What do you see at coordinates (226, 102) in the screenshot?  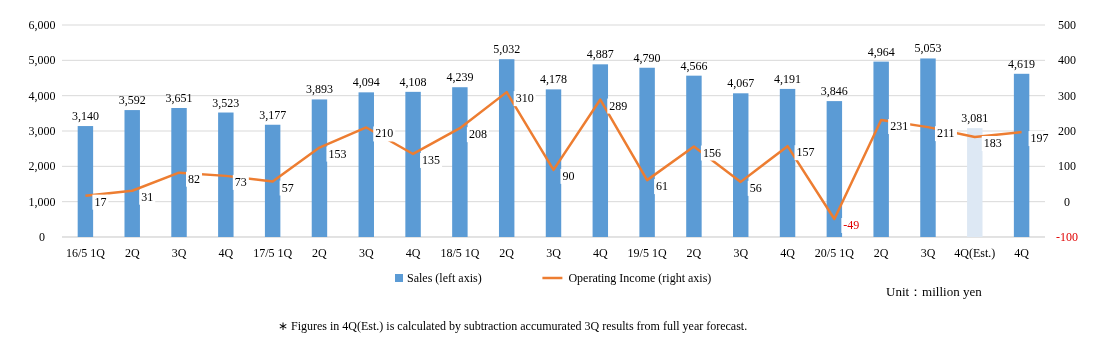 I see `data-label: 3,523` at bounding box center [226, 102].